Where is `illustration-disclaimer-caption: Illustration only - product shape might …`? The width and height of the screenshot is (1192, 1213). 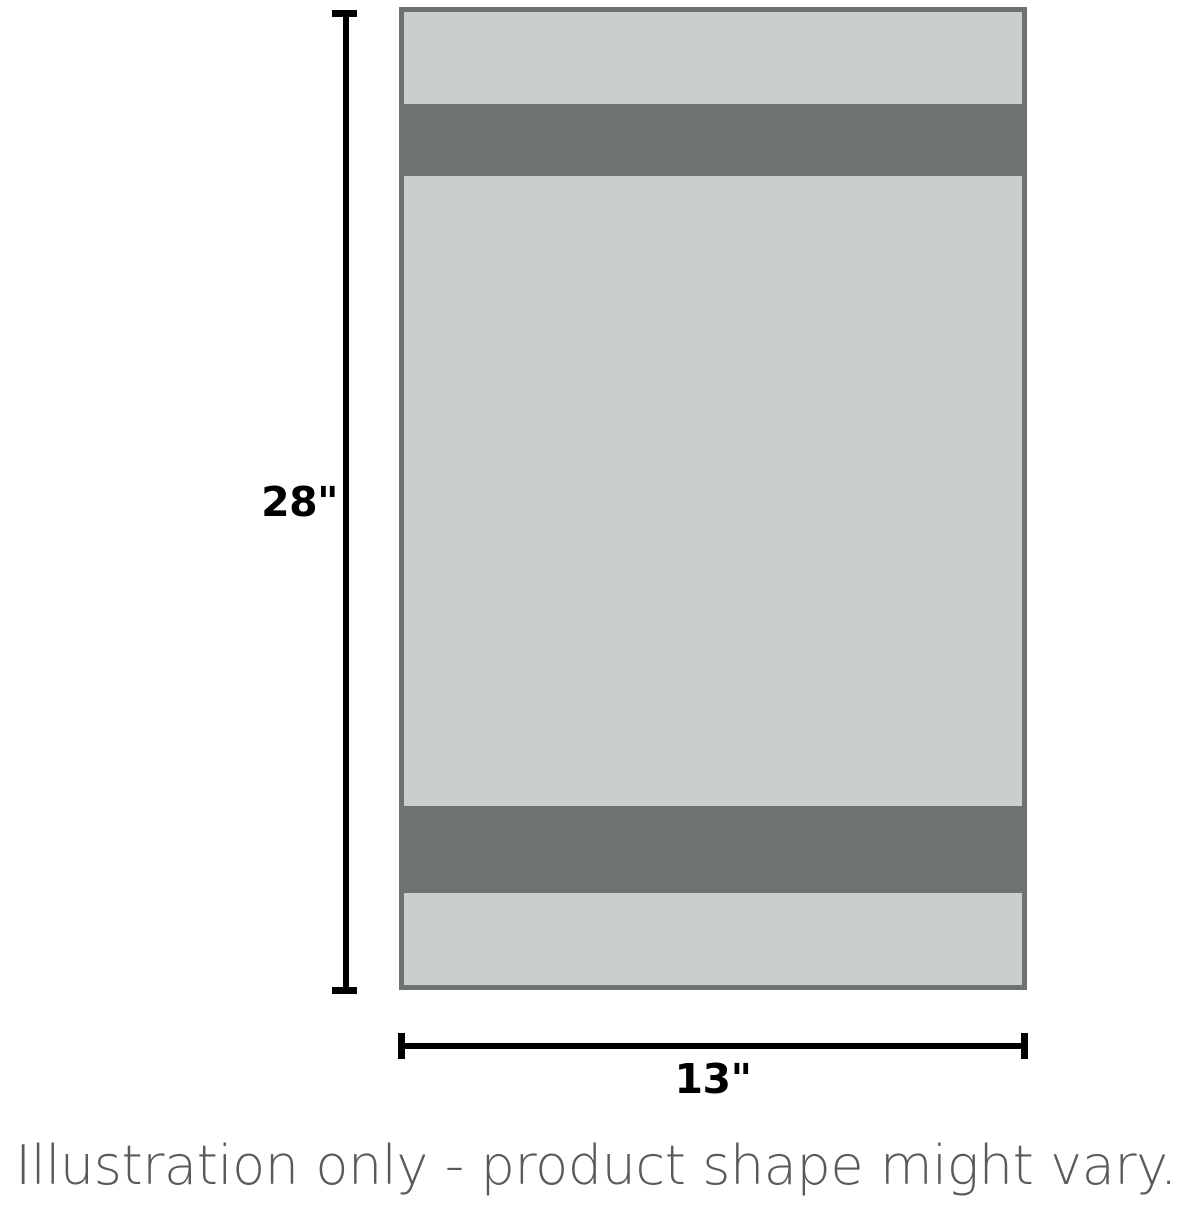 illustration-disclaimer-caption: Illustration only - product shape might … is located at coordinates (596, 1165).